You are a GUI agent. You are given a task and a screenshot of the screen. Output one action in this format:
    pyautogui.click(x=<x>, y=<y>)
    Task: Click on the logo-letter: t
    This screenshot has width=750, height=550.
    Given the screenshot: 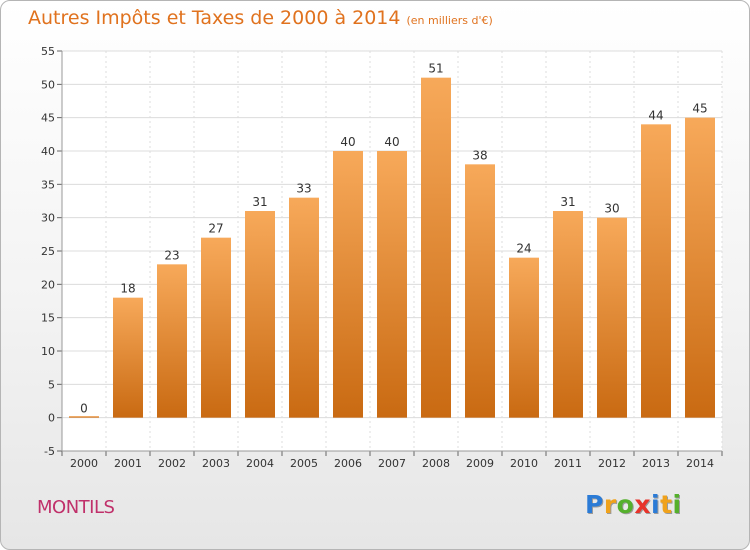 What is the action you would take?
    pyautogui.click(x=666, y=504)
    